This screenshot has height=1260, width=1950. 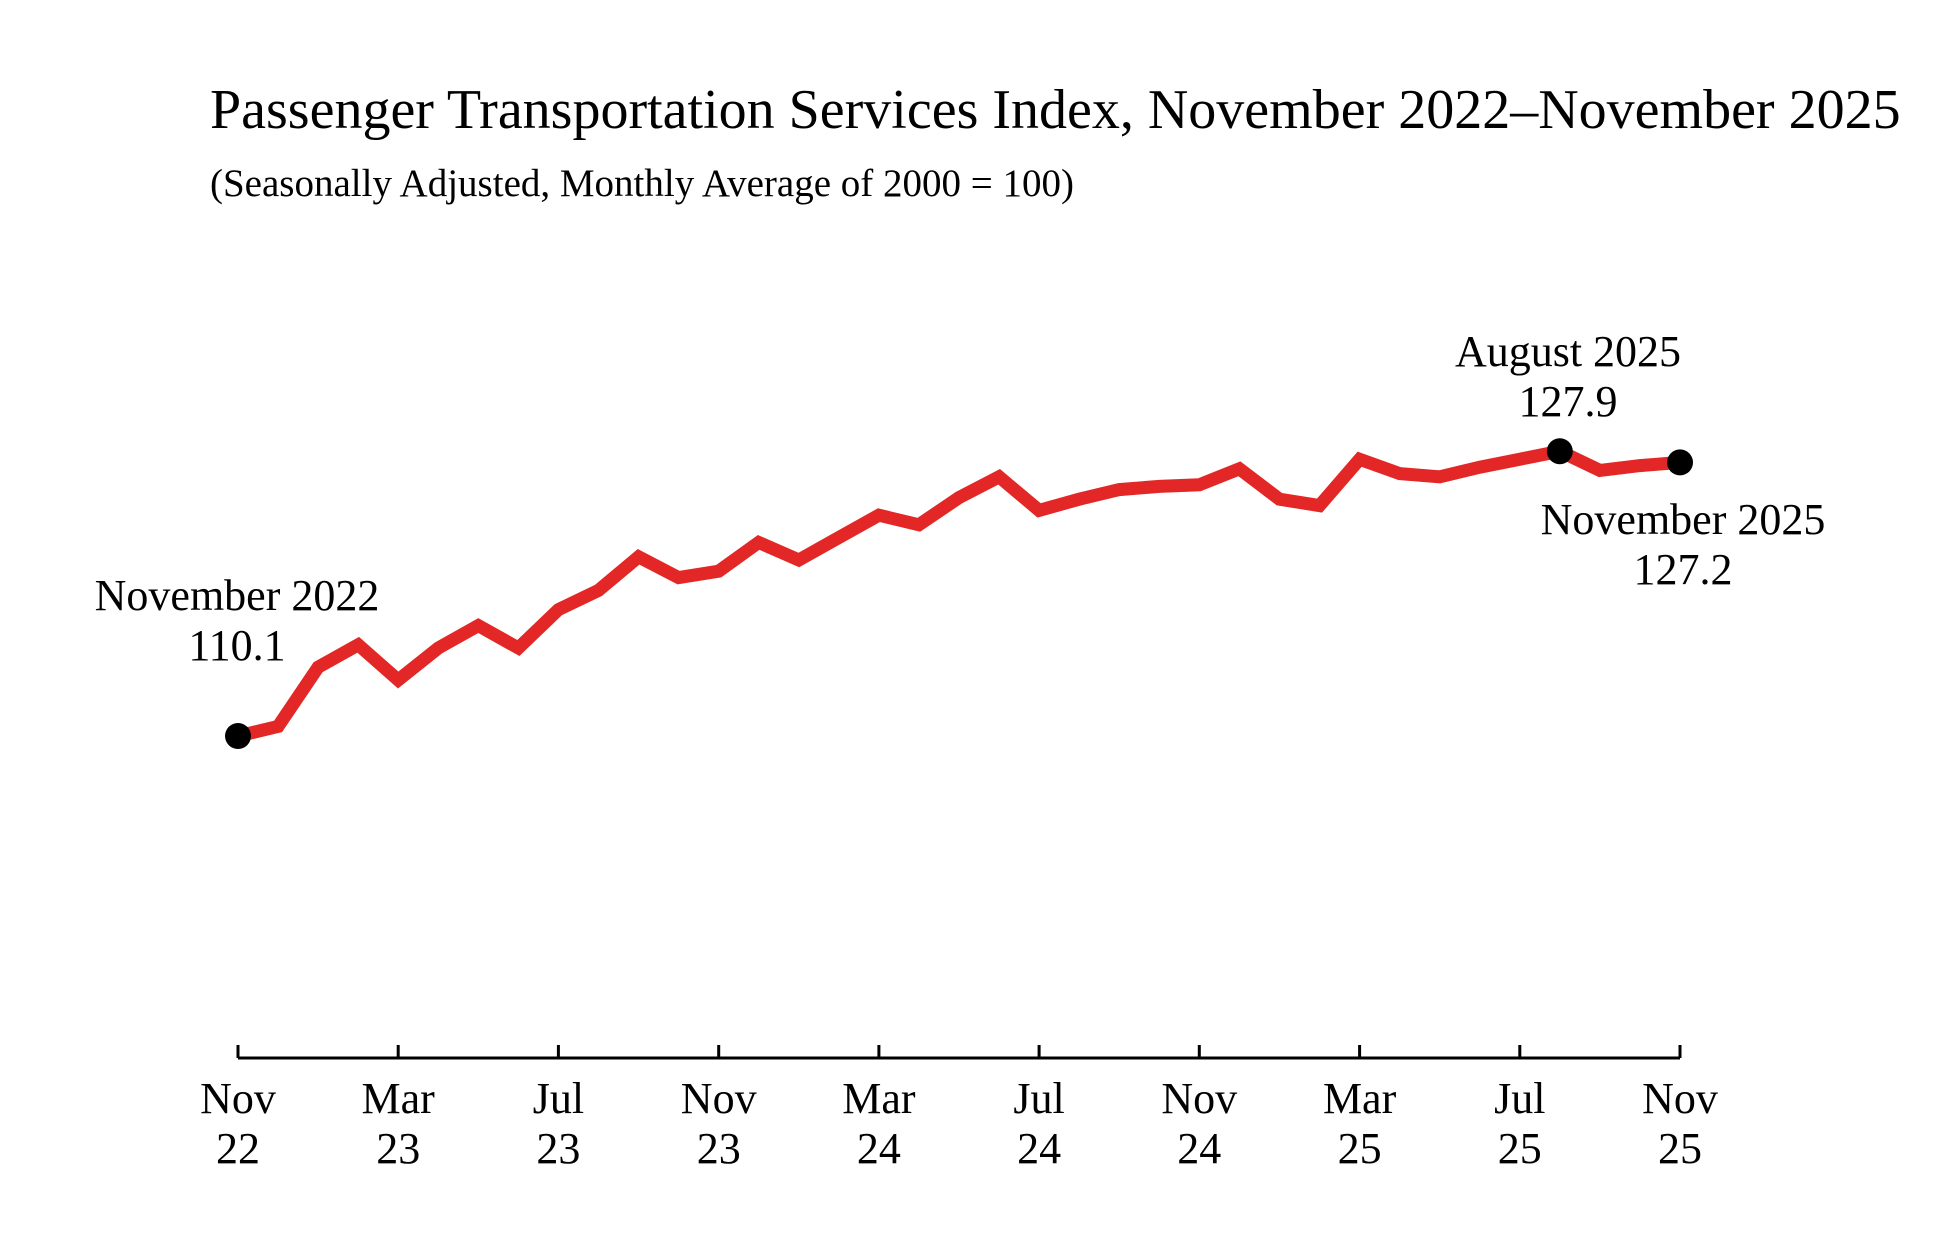 I want to click on annotation-august-2025: August 2025 127.9, so click(x=1568, y=377).